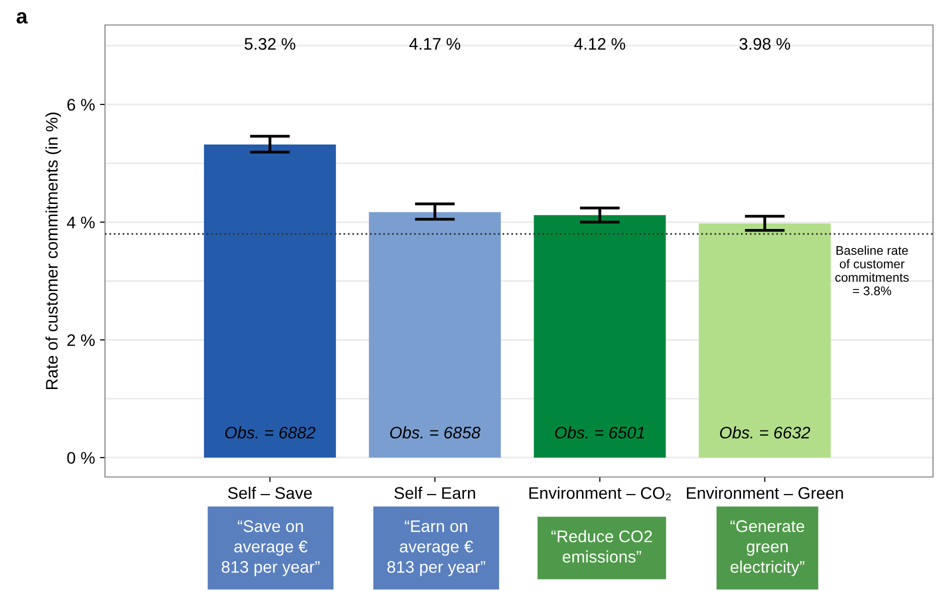  I want to click on y-tick-label: 0 %, so click(81, 458).